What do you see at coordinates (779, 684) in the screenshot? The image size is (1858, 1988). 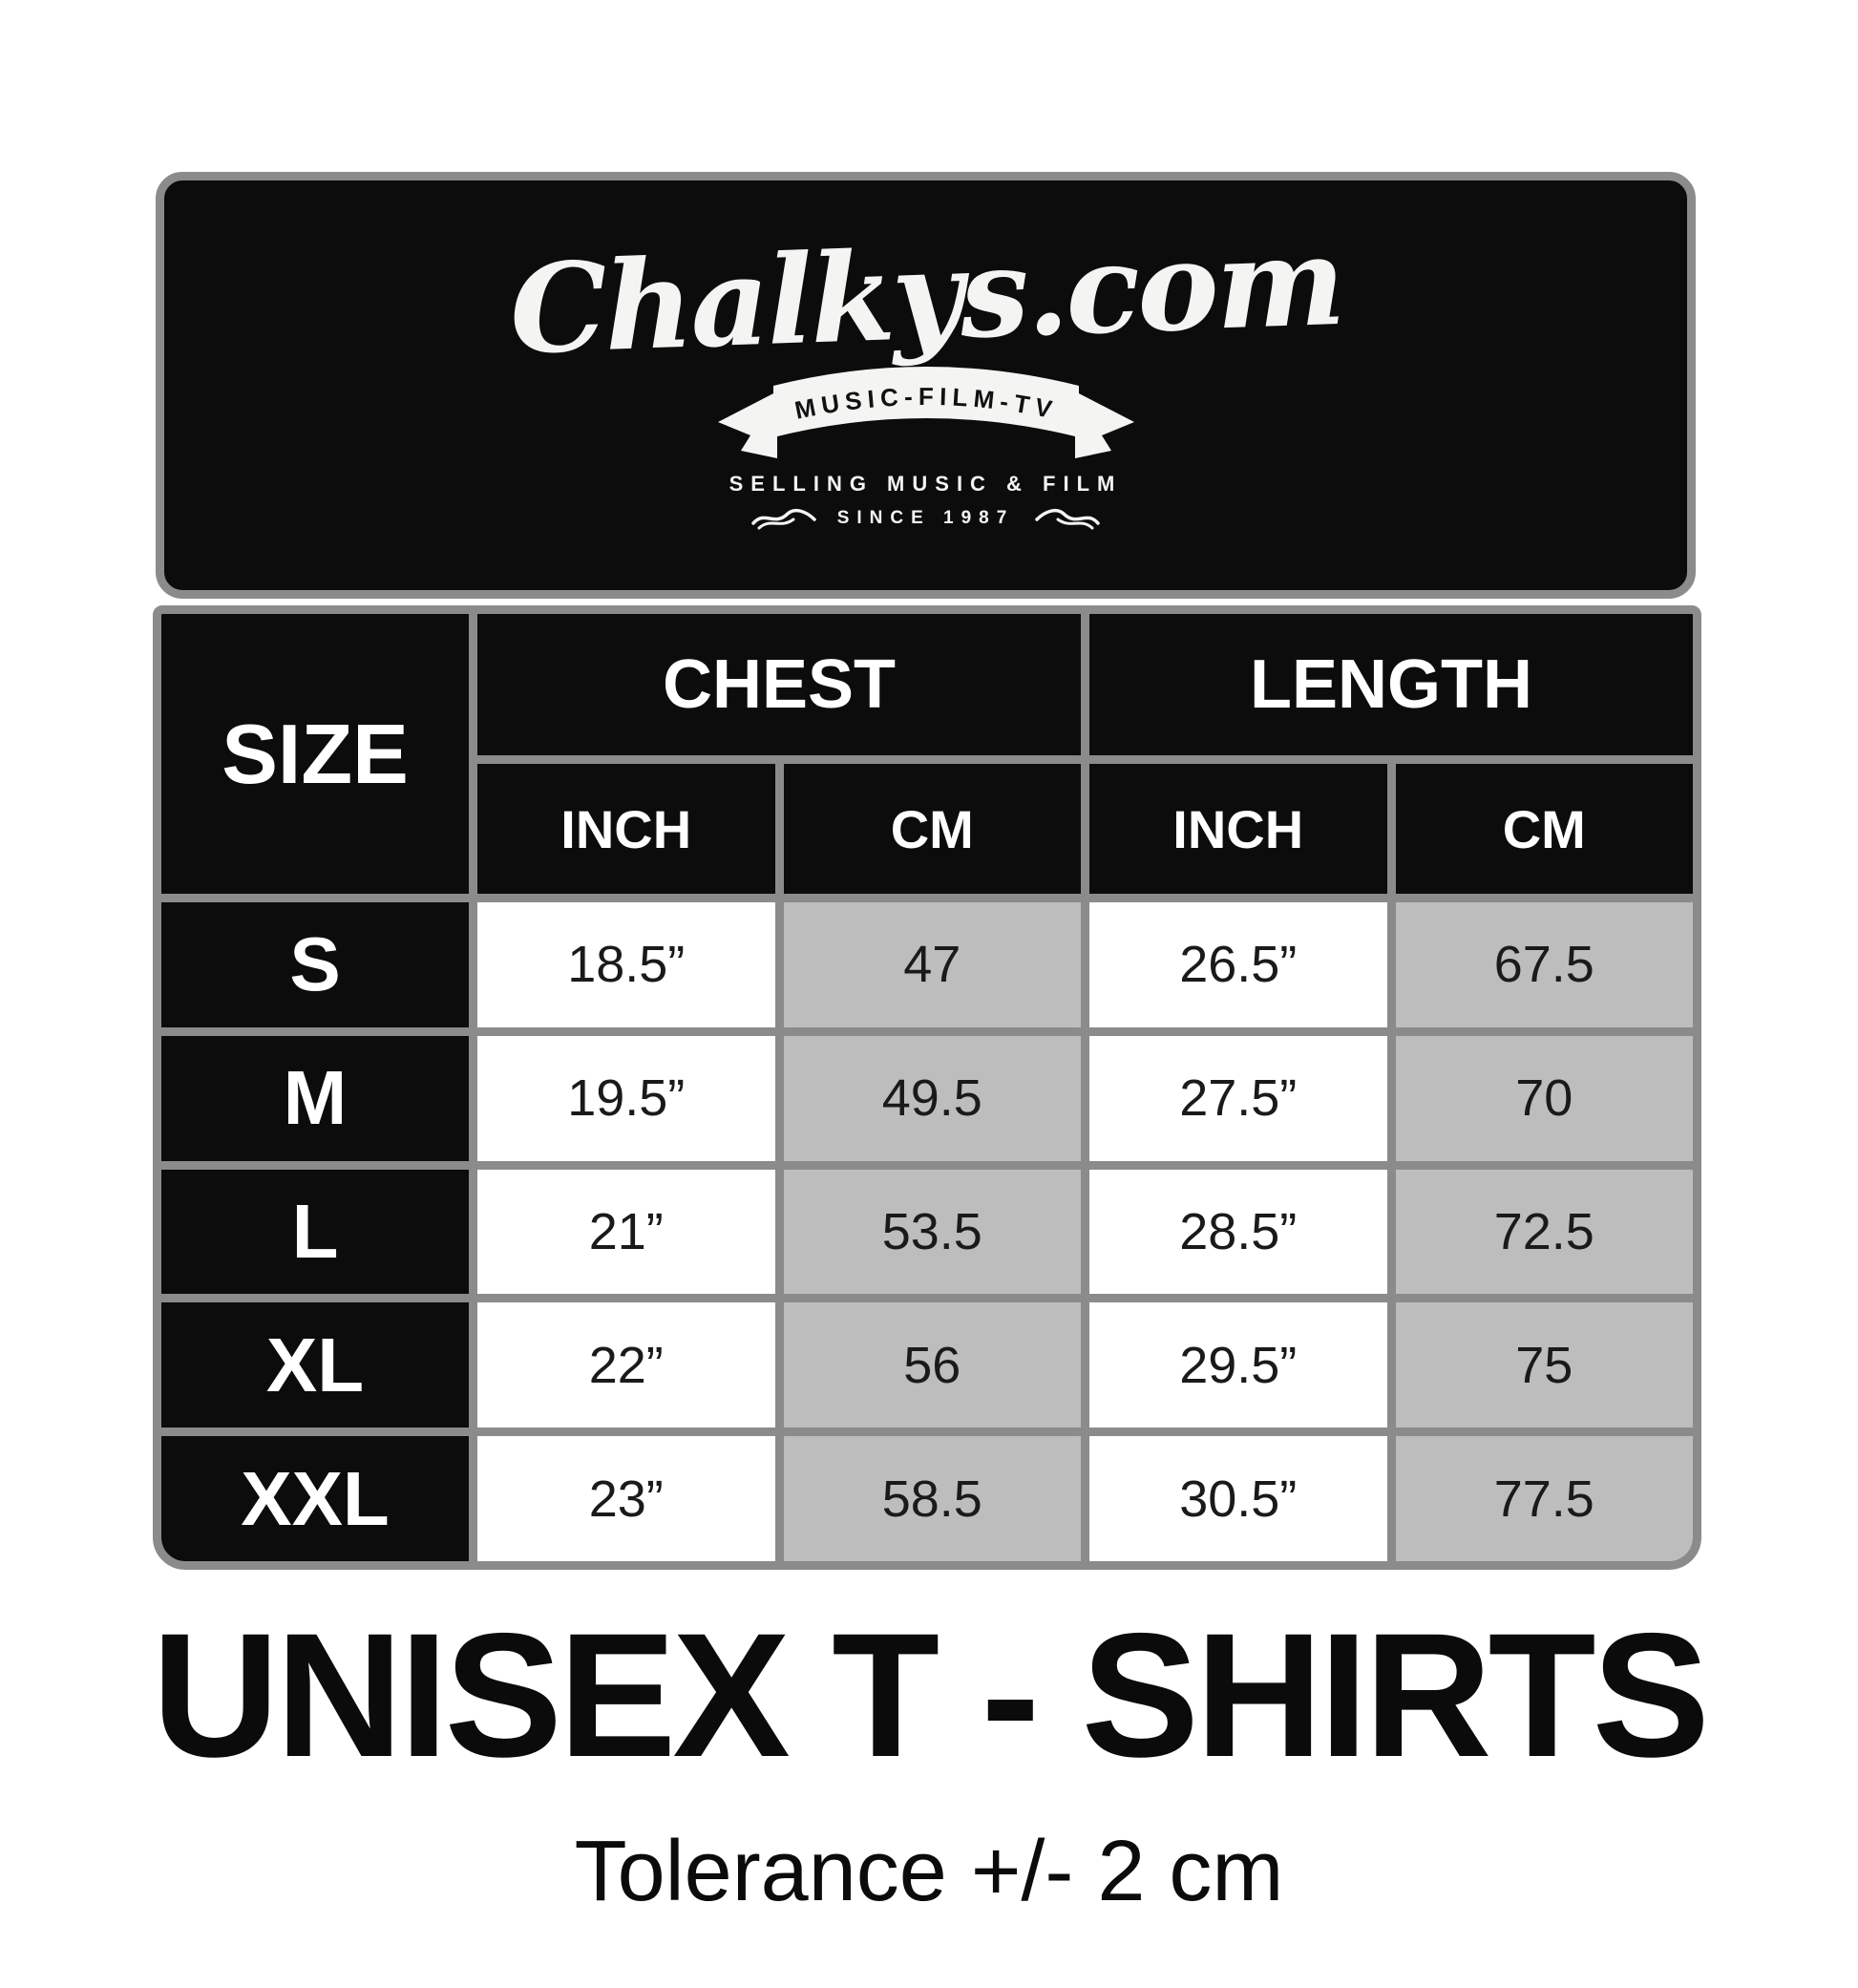 I see `chest-group-header: CHEST` at bounding box center [779, 684].